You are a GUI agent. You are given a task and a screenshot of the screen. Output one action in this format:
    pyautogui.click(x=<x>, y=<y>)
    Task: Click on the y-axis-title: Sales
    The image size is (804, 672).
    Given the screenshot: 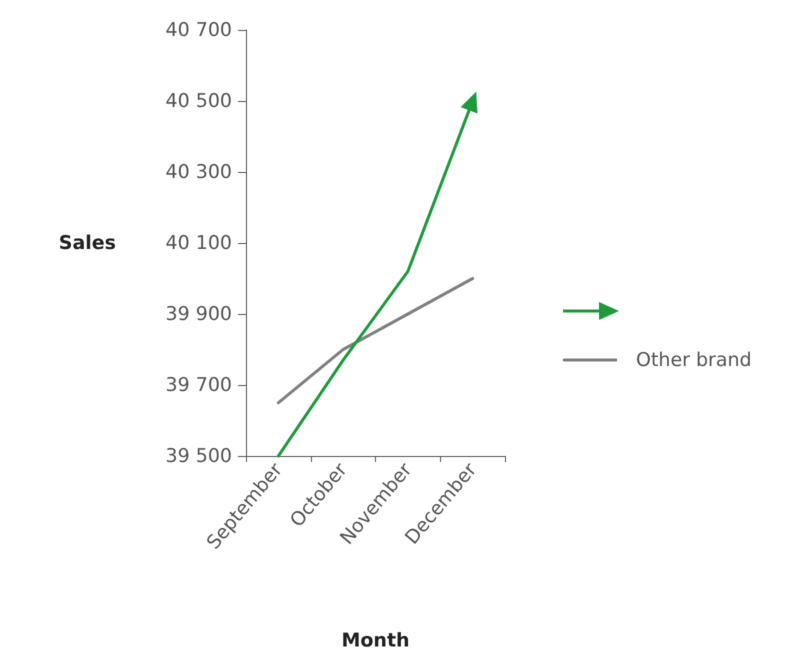 What is the action you would take?
    pyautogui.click(x=87, y=243)
    